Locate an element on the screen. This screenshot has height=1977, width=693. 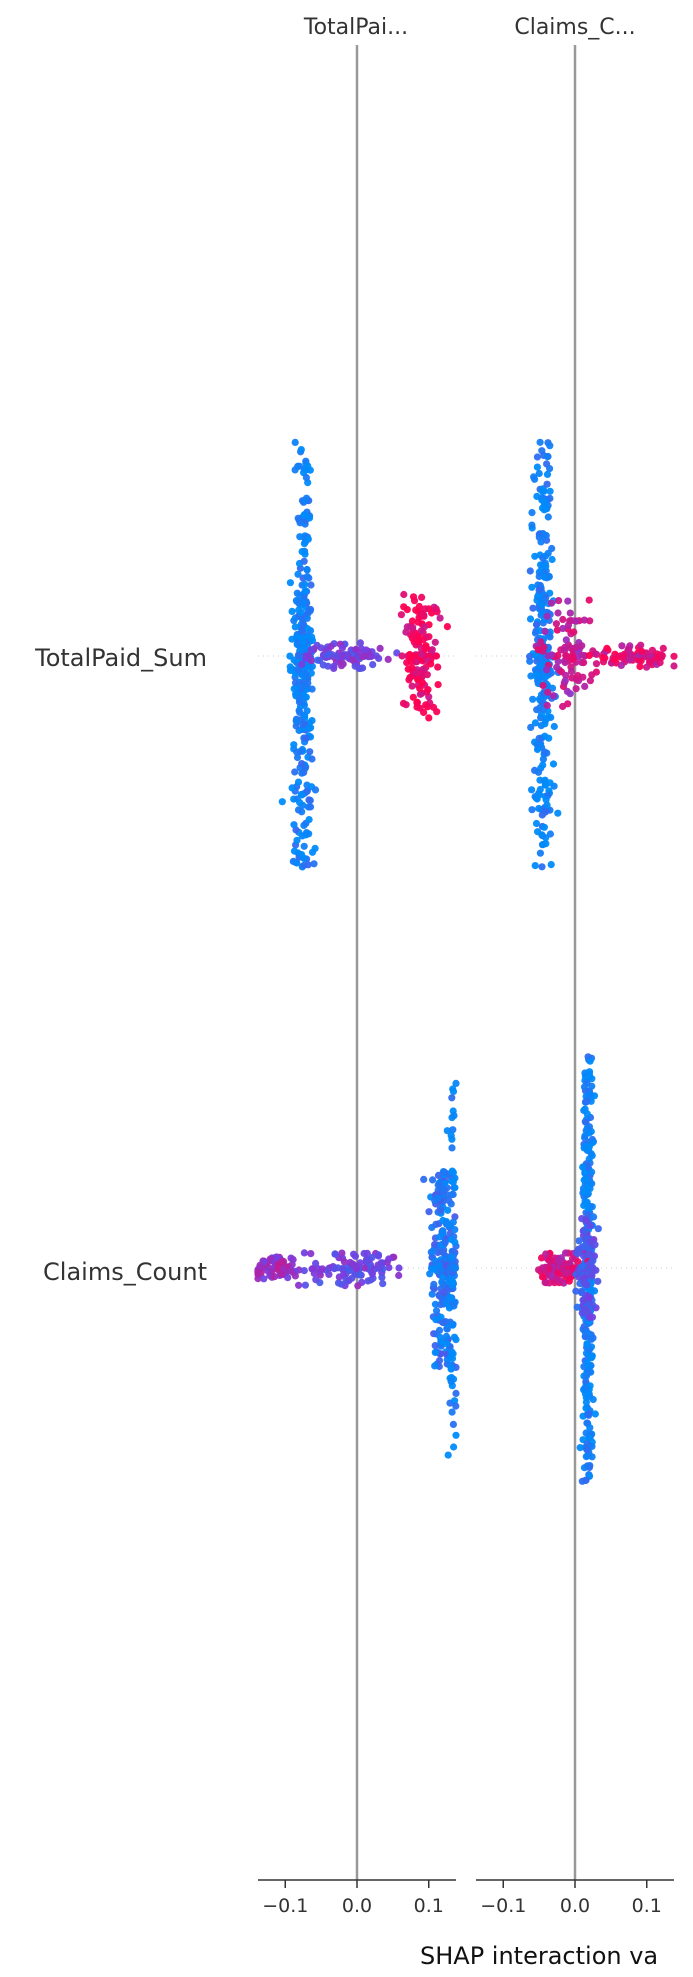
row-label-claims-count: Claims_Count is located at coordinates (125, 1272).